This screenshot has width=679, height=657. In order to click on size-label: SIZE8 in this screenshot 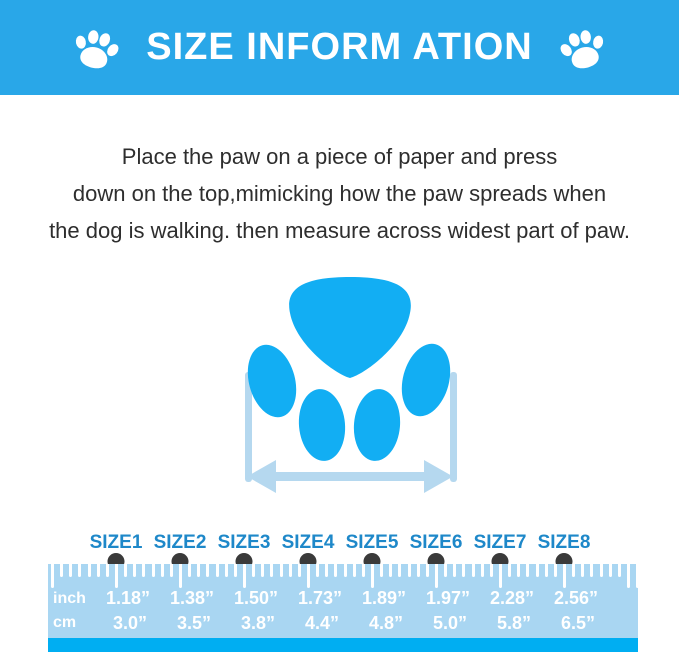, I will do `click(564, 542)`.